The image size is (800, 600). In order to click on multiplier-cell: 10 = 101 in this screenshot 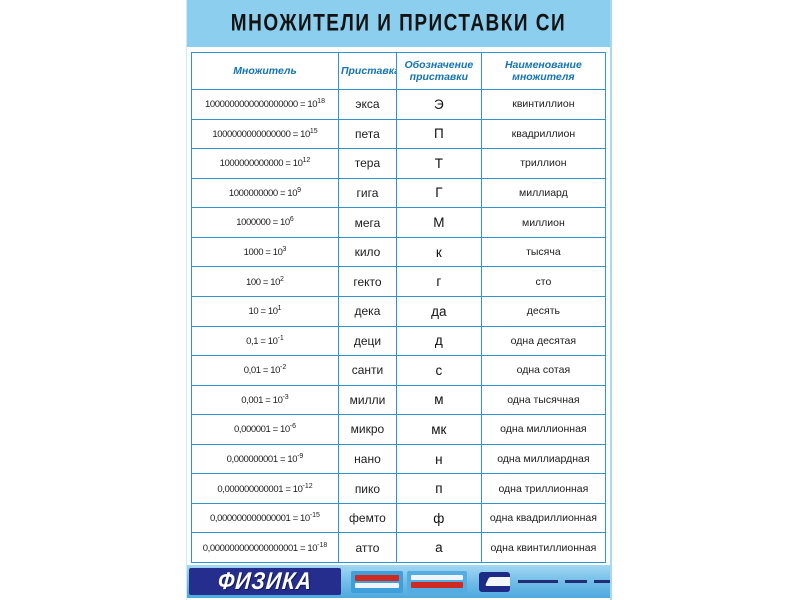, I will do `click(265, 311)`.